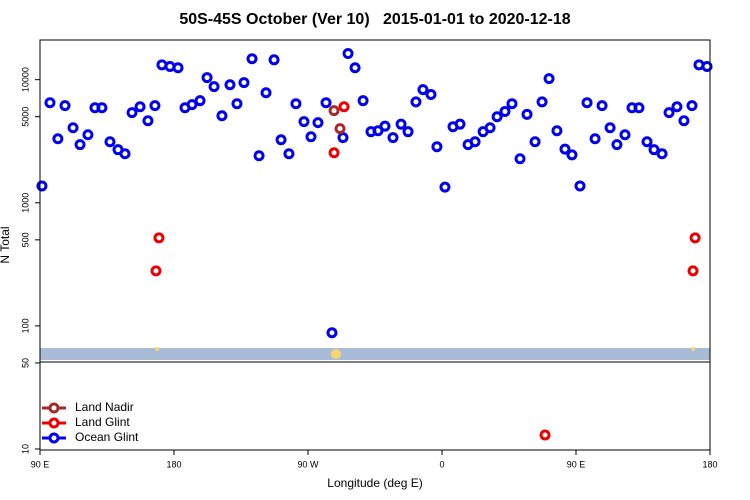  I want to click on x-tick-label: 90 E, so click(576, 464).